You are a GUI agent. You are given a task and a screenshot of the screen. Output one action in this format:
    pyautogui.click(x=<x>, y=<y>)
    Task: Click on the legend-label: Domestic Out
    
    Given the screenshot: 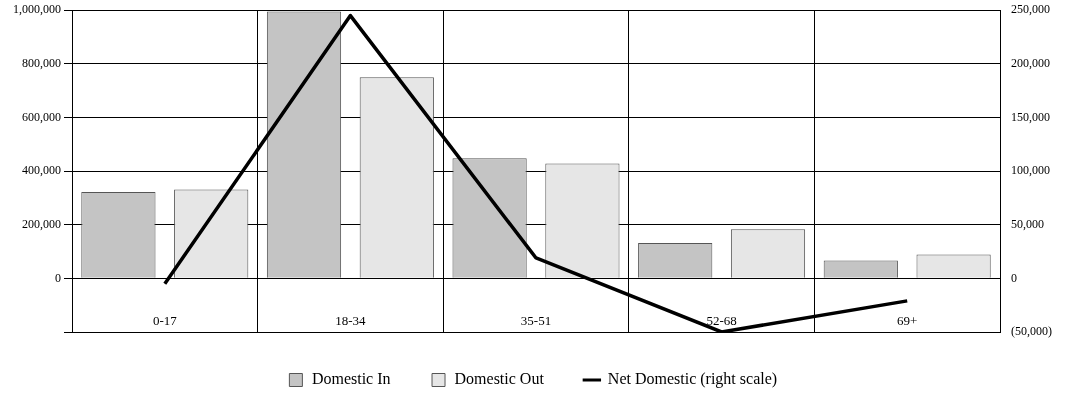 What is the action you would take?
    pyautogui.click(x=499, y=379)
    